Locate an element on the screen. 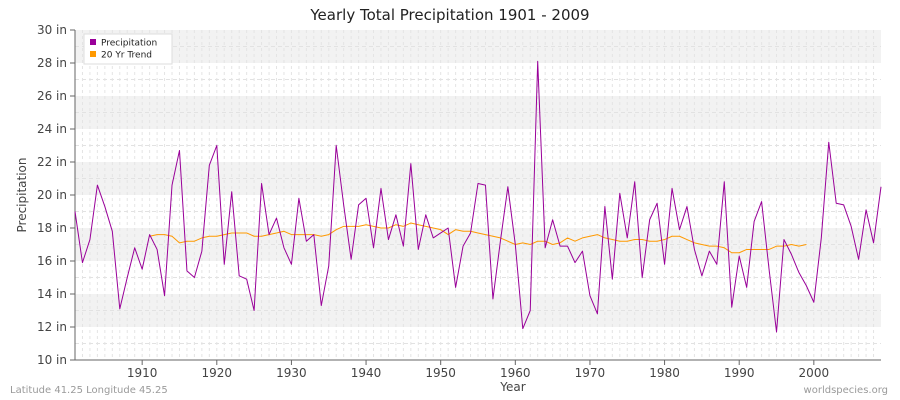 The image size is (900, 400). y-axis-label: Precipitation is located at coordinates (22, 194).